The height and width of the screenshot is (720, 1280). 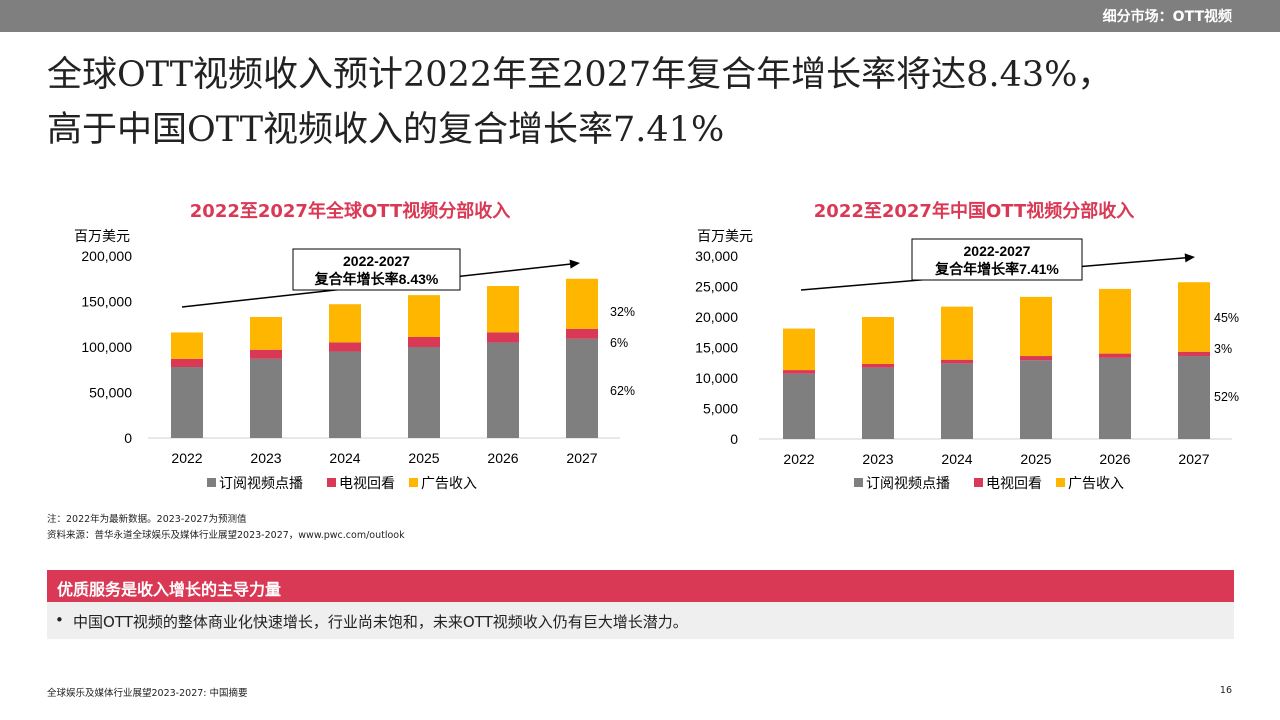 What do you see at coordinates (1060, 482) in the screenshot?
I see `china-legend-swatch-advertising` at bounding box center [1060, 482].